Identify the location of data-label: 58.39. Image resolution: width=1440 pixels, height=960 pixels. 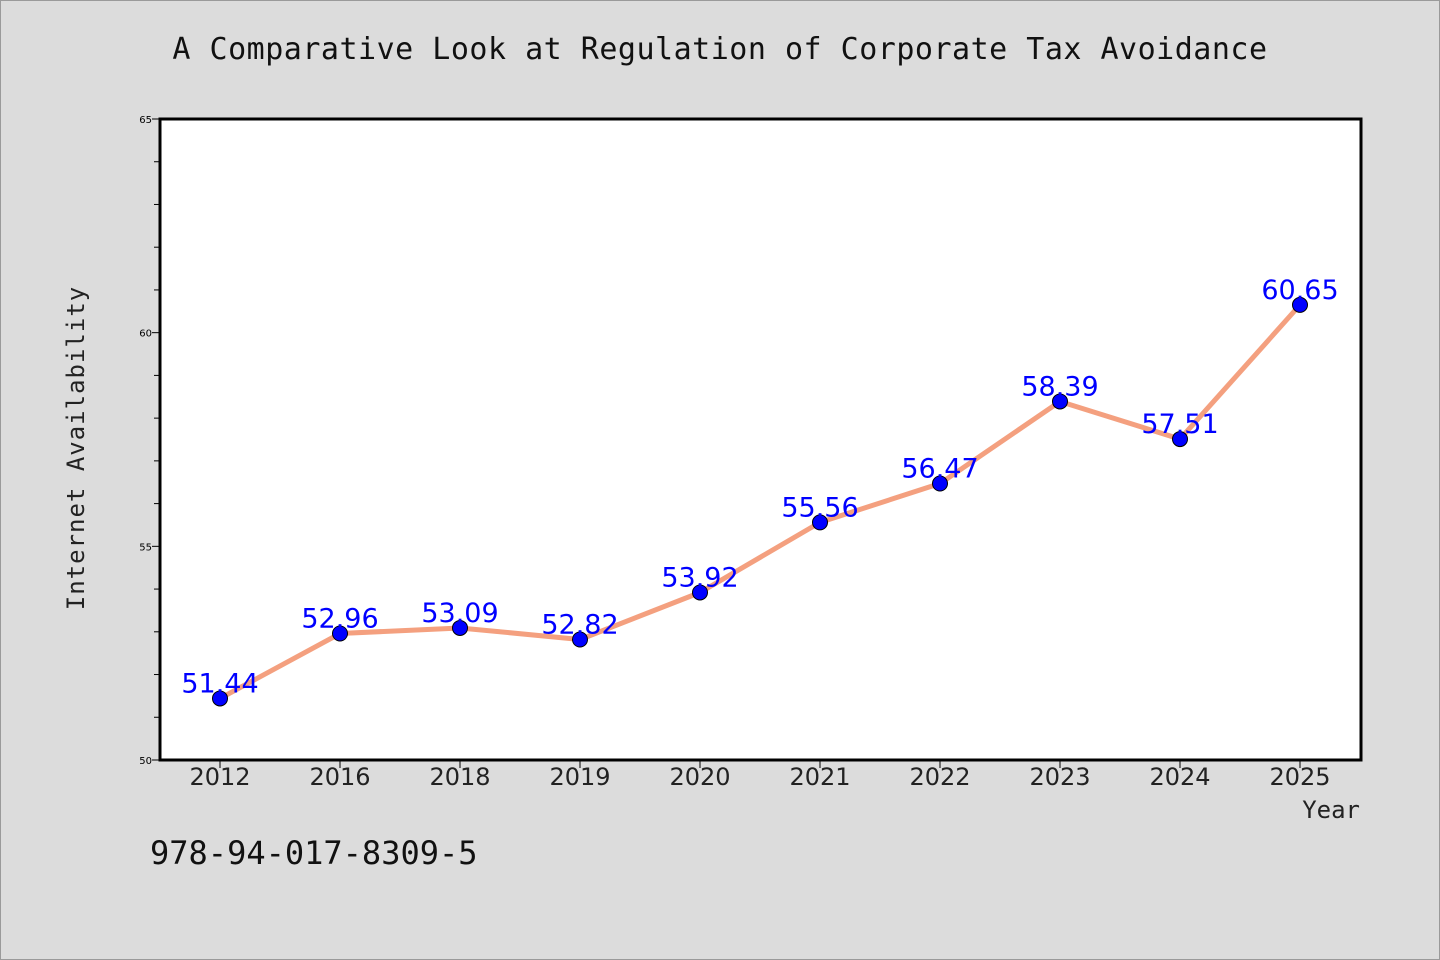
(1059, 386).